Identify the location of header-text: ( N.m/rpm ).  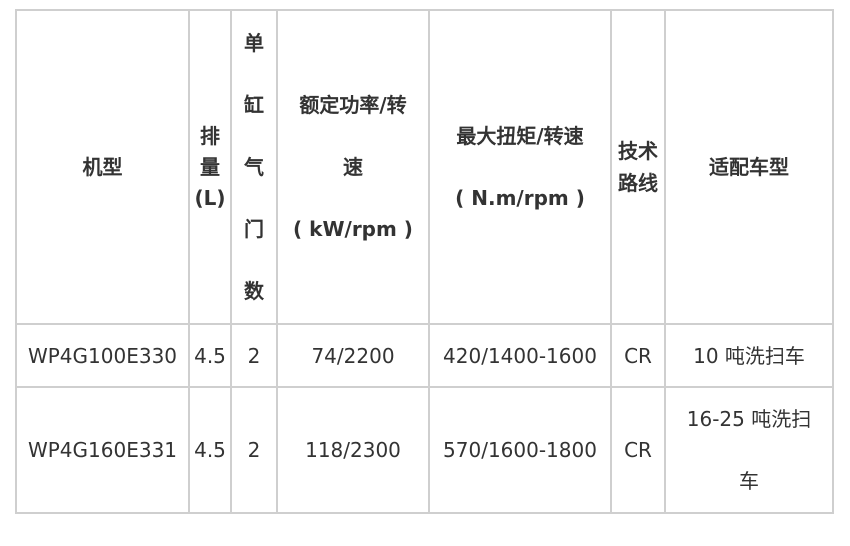
(520, 198).